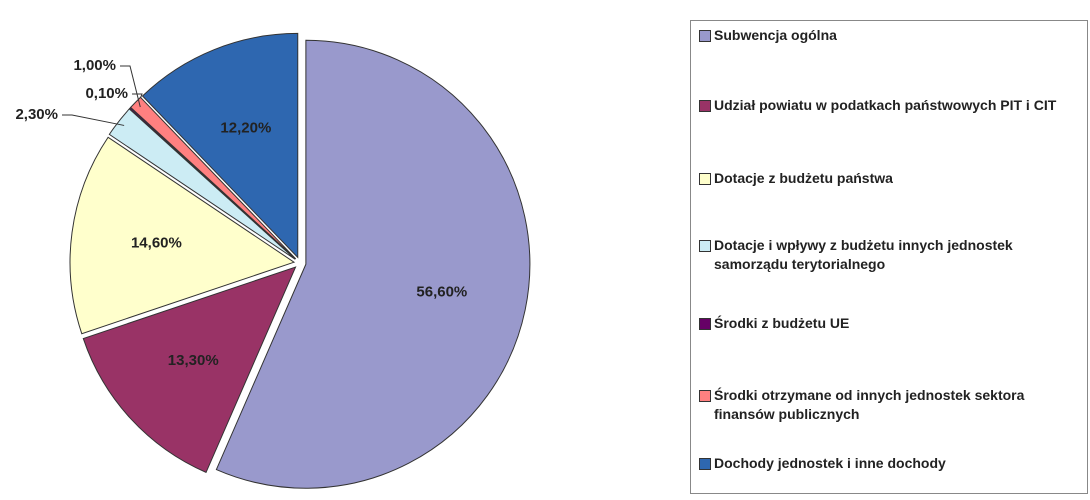  I want to click on legend-item: Środki z budżetu UE, so click(889, 323).